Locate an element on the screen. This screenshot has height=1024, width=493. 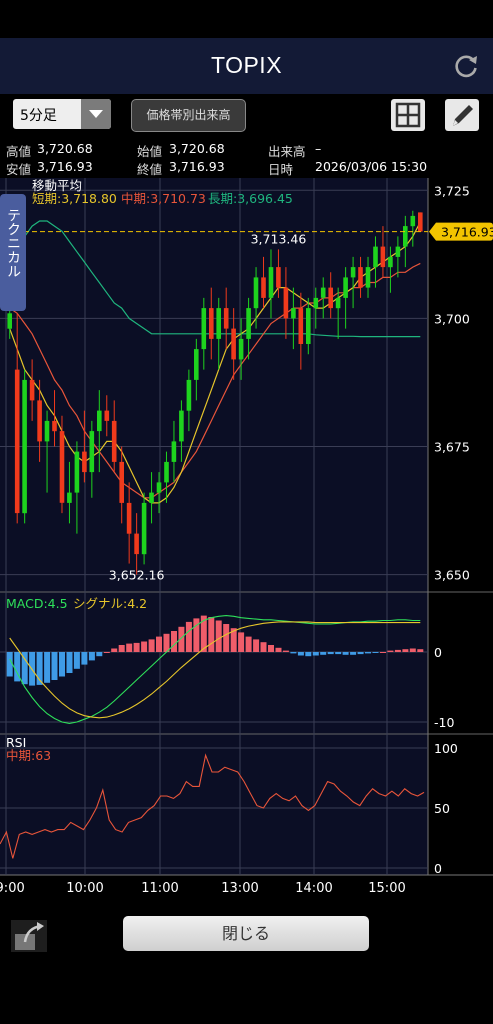
rsi-line is located at coordinates (212, 806).